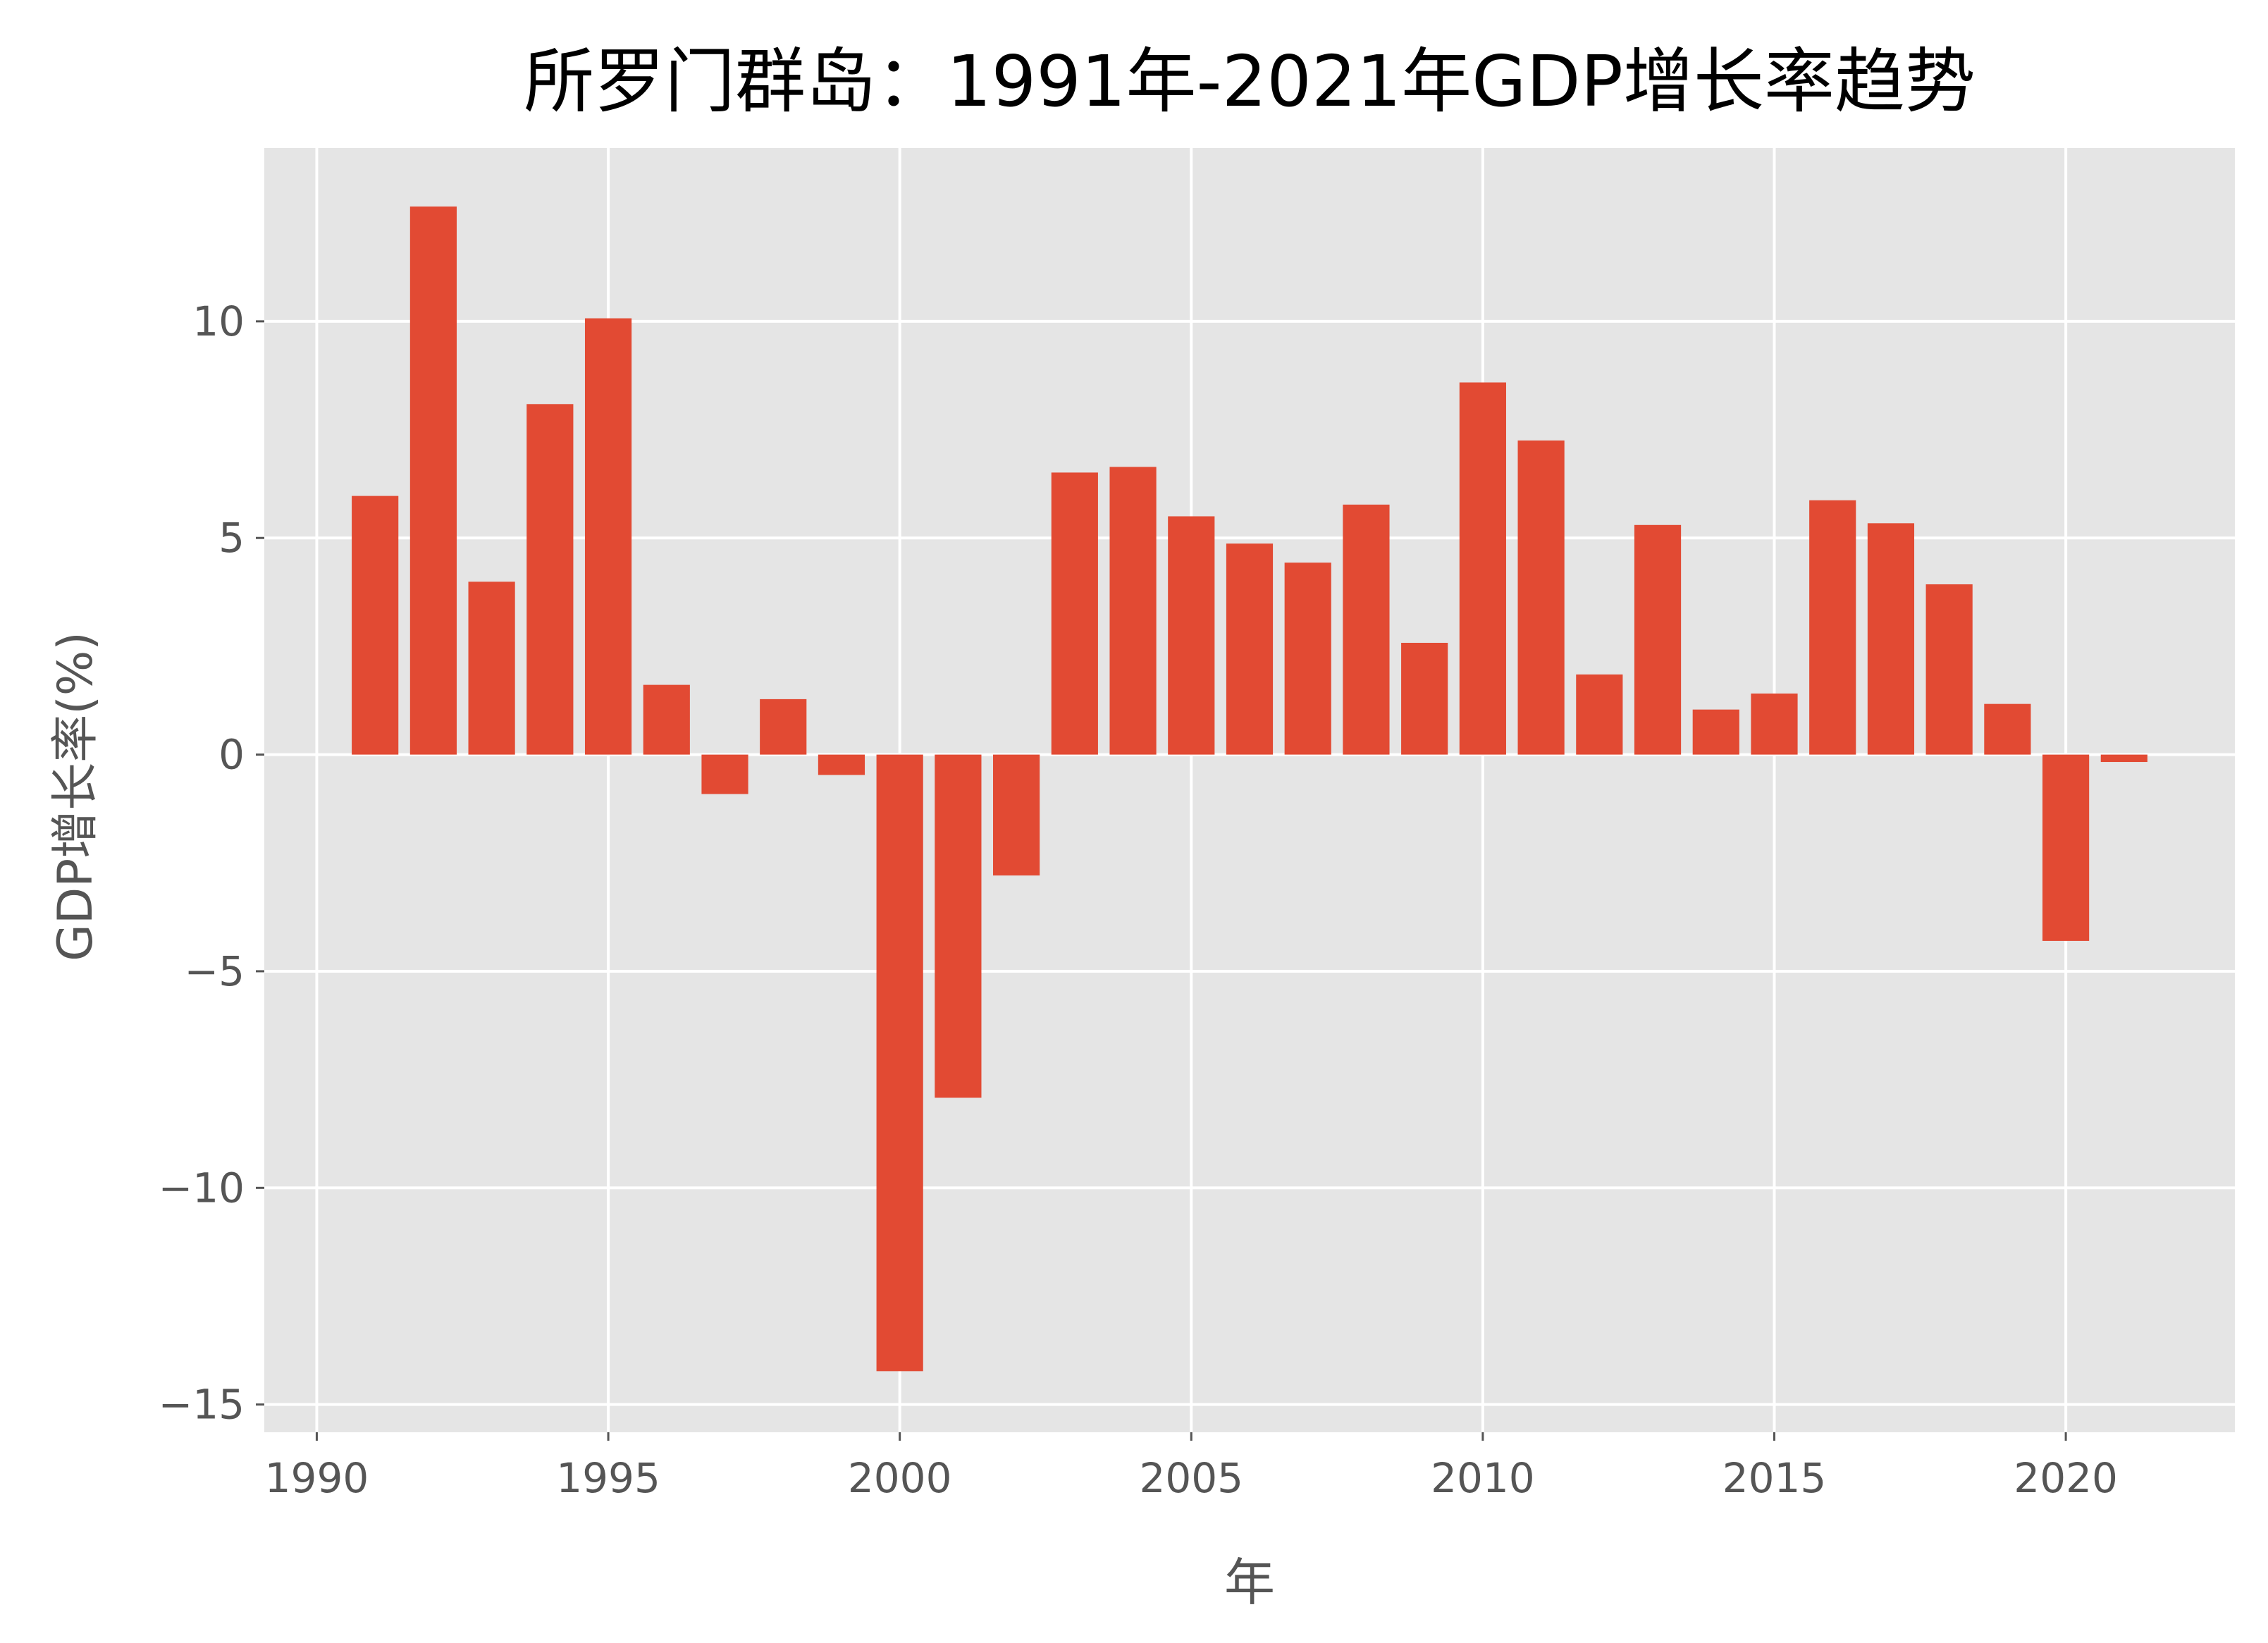 The width and height of the screenshot is (2268, 1643). I want to click on bar-1995, so click(608, 536).